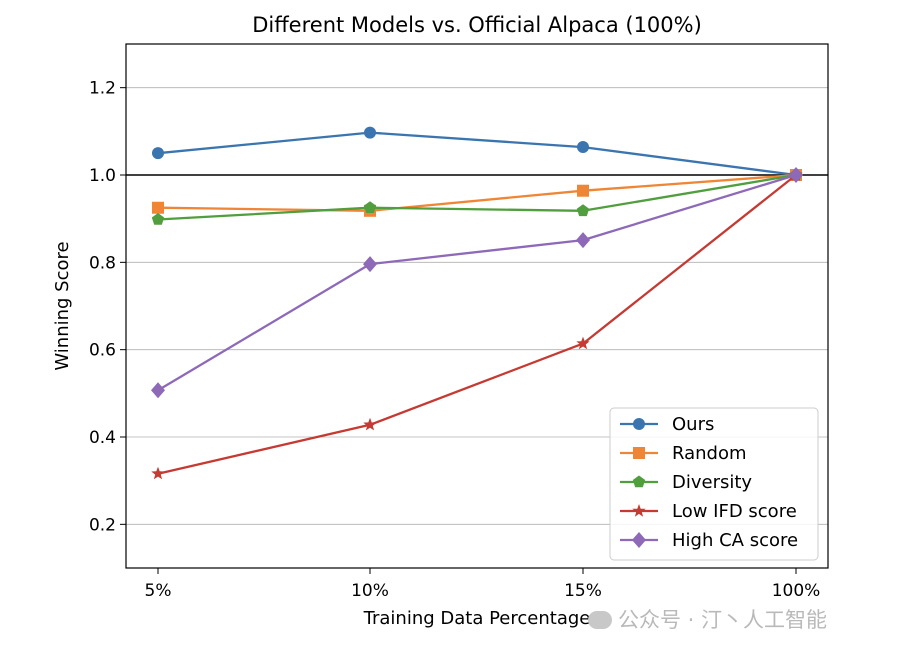 This screenshot has width=904, height=658. Describe the element at coordinates (102, 263) in the screenshot. I see `y-tick-label: 0.8` at that location.